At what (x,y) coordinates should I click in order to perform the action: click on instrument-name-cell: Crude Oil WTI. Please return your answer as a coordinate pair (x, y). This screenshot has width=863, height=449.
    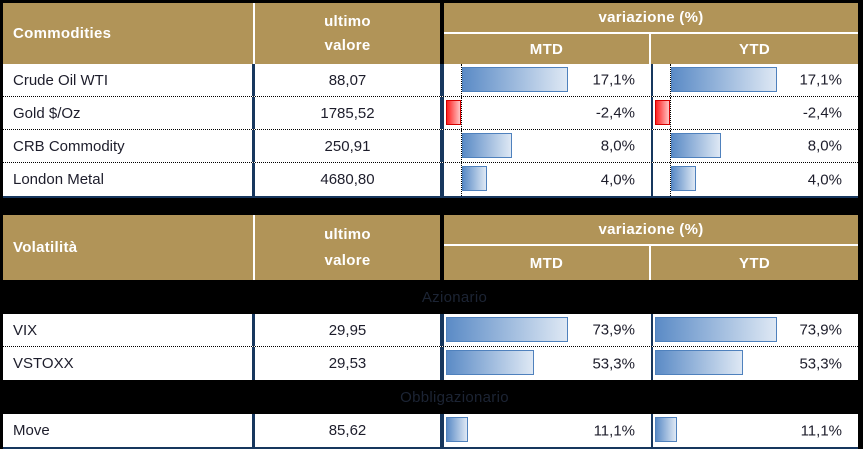
    Looking at the image, I should click on (129, 80).